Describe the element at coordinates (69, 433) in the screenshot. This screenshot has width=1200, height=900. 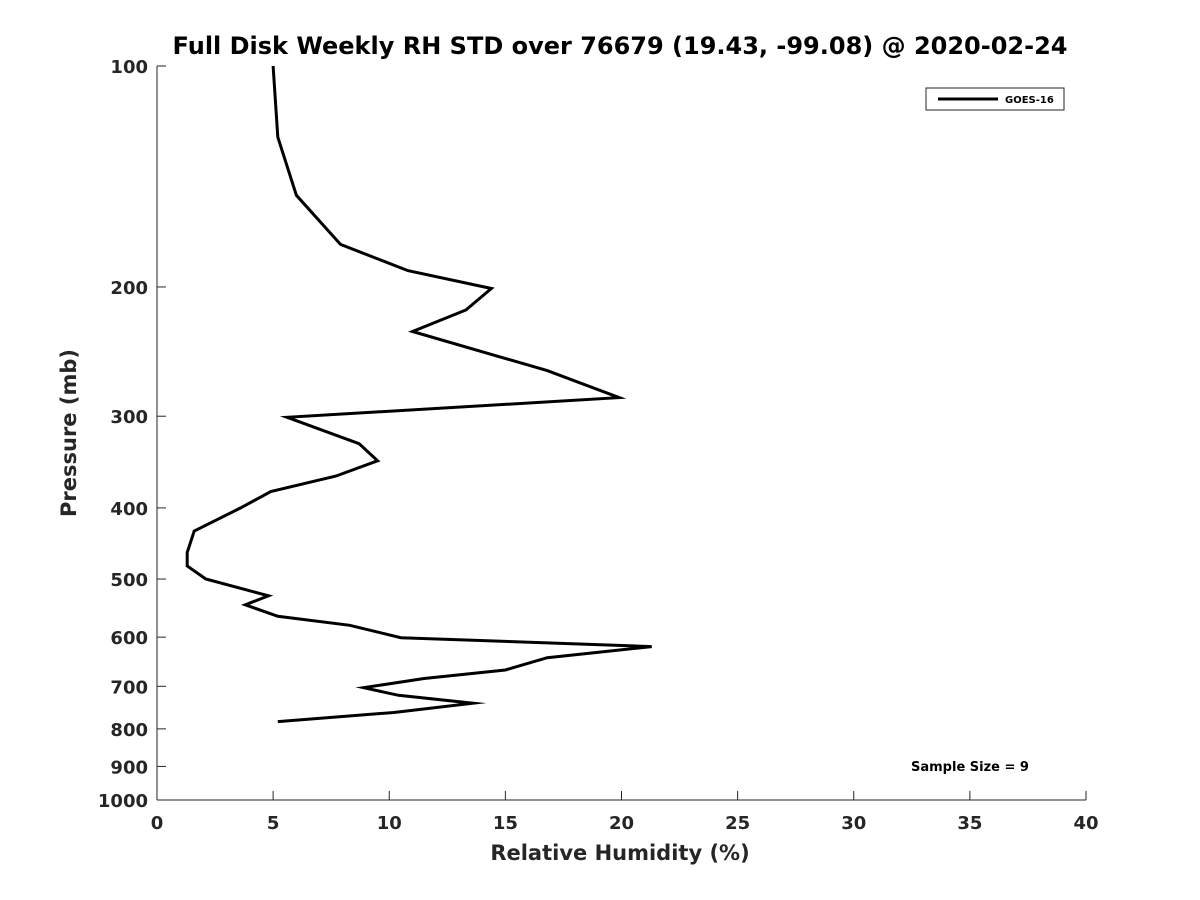
I see `y-axis-label: Pressure (mb)` at that location.